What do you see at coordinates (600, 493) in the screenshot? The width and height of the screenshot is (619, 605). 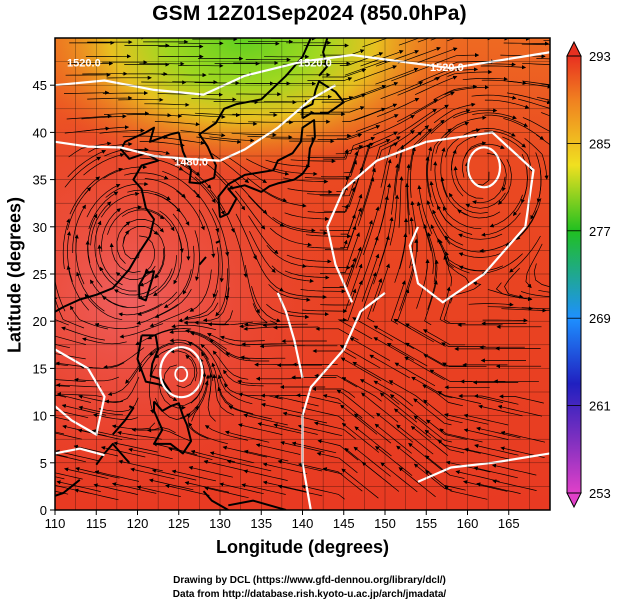 I see `colorbar-tick-label: 253` at bounding box center [600, 493].